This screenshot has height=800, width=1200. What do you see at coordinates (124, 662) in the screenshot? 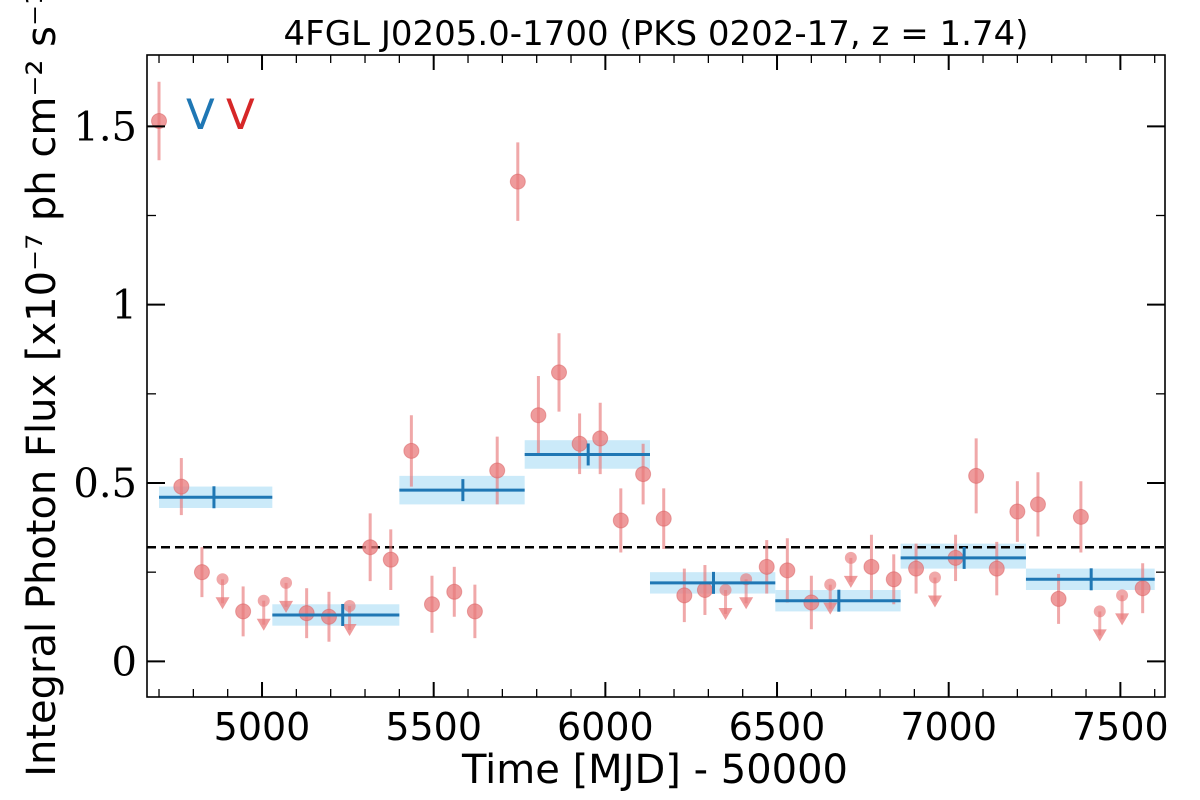
I see `y-tick-label: 0` at bounding box center [124, 662].